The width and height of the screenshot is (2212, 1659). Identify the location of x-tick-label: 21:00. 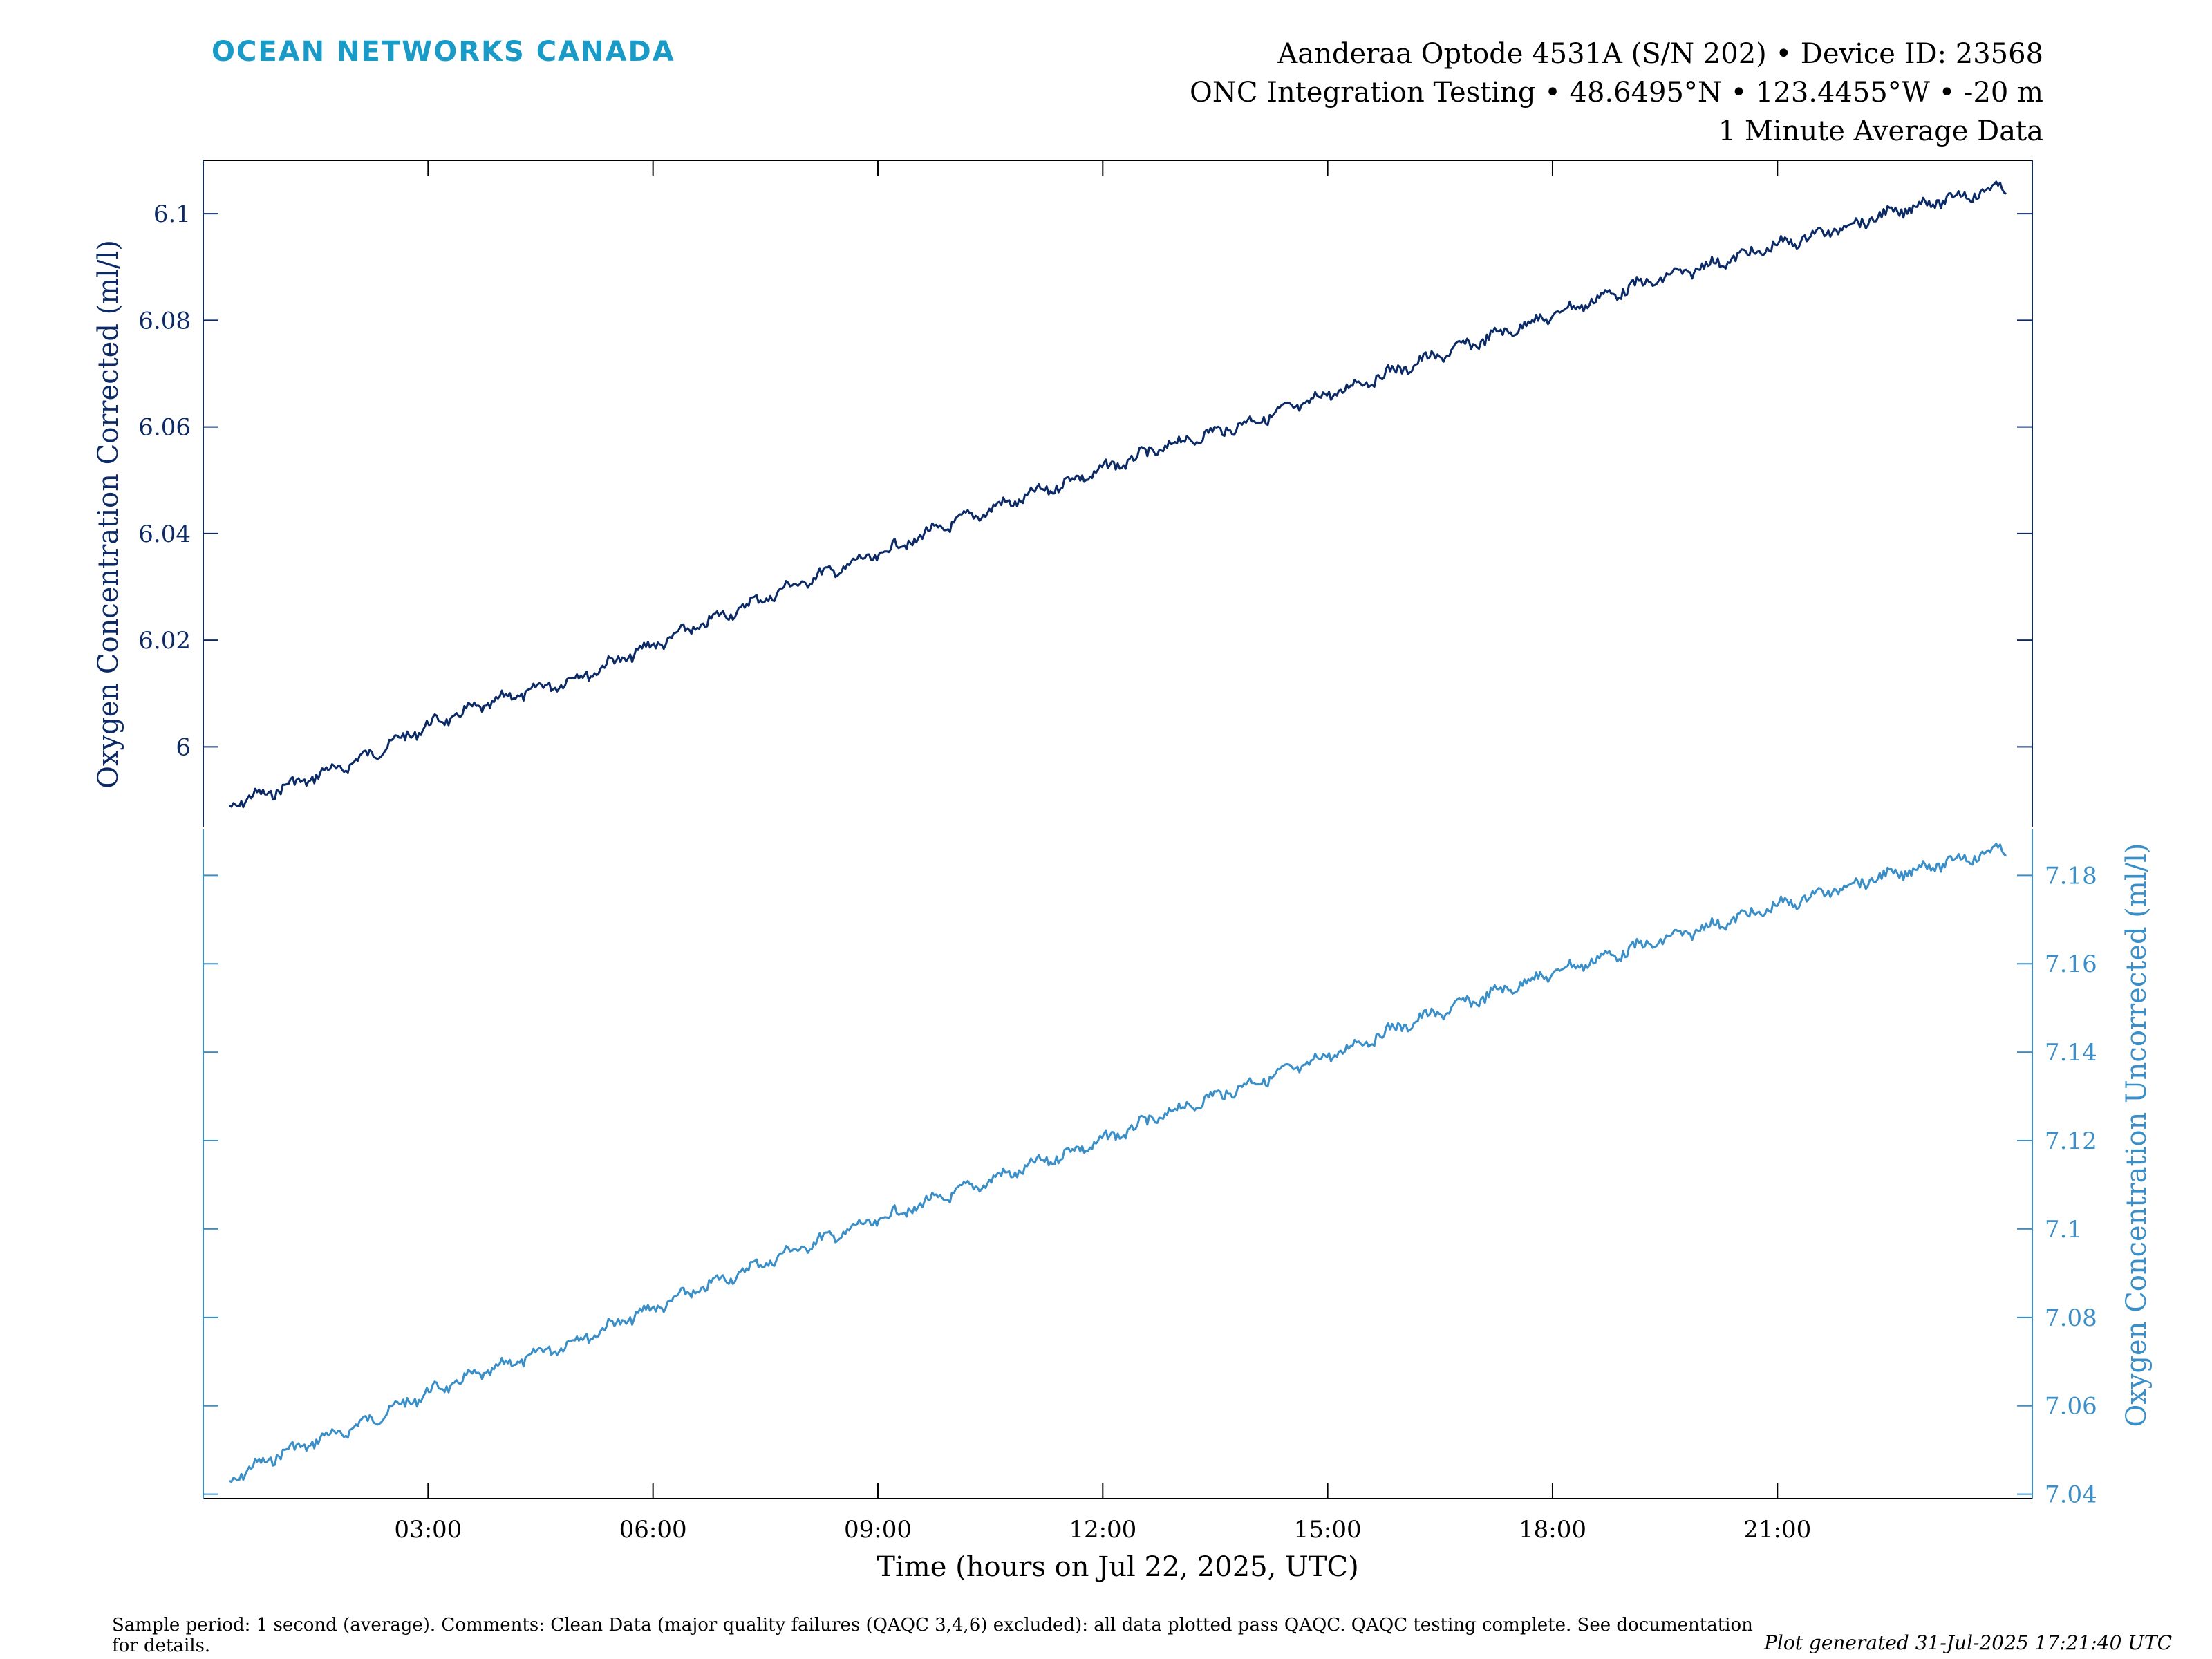
(1777, 1530).